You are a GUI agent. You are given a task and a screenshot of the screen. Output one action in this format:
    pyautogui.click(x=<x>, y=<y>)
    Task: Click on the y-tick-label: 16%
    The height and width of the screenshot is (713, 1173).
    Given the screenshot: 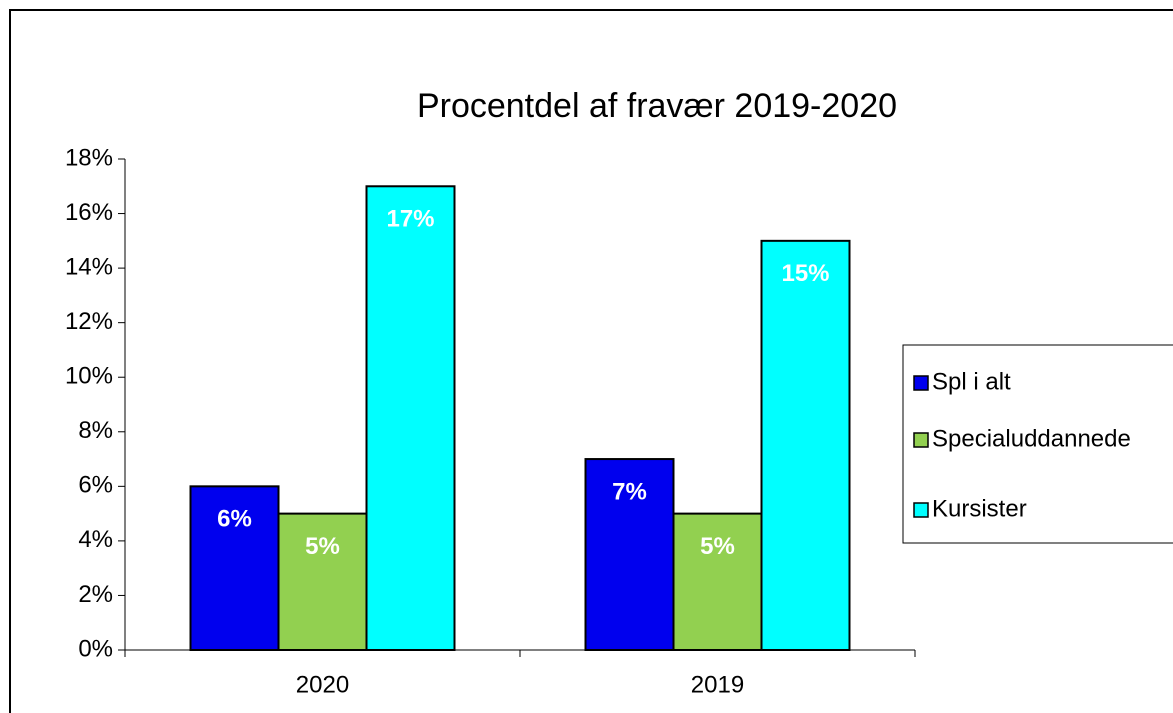 What is the action you would take?
    pyautogui.click(x=89, y=212)
    